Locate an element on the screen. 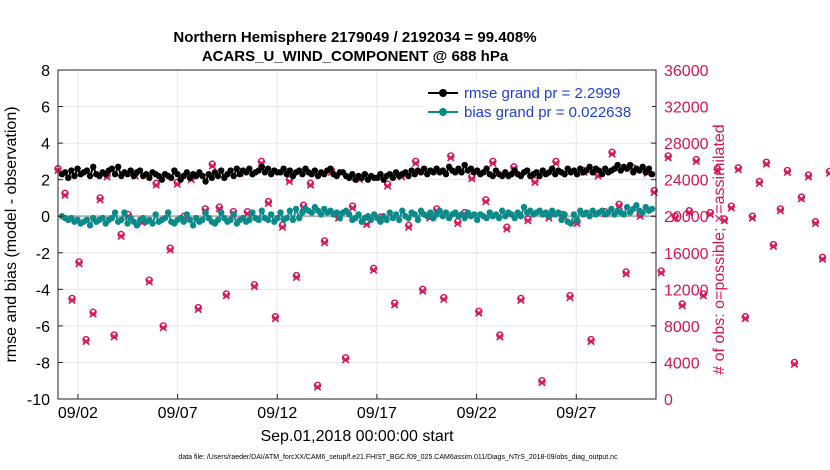 This screenshot has height=470, width=830. y-left-tick-label: -6 is located at coordinates (43, 327).